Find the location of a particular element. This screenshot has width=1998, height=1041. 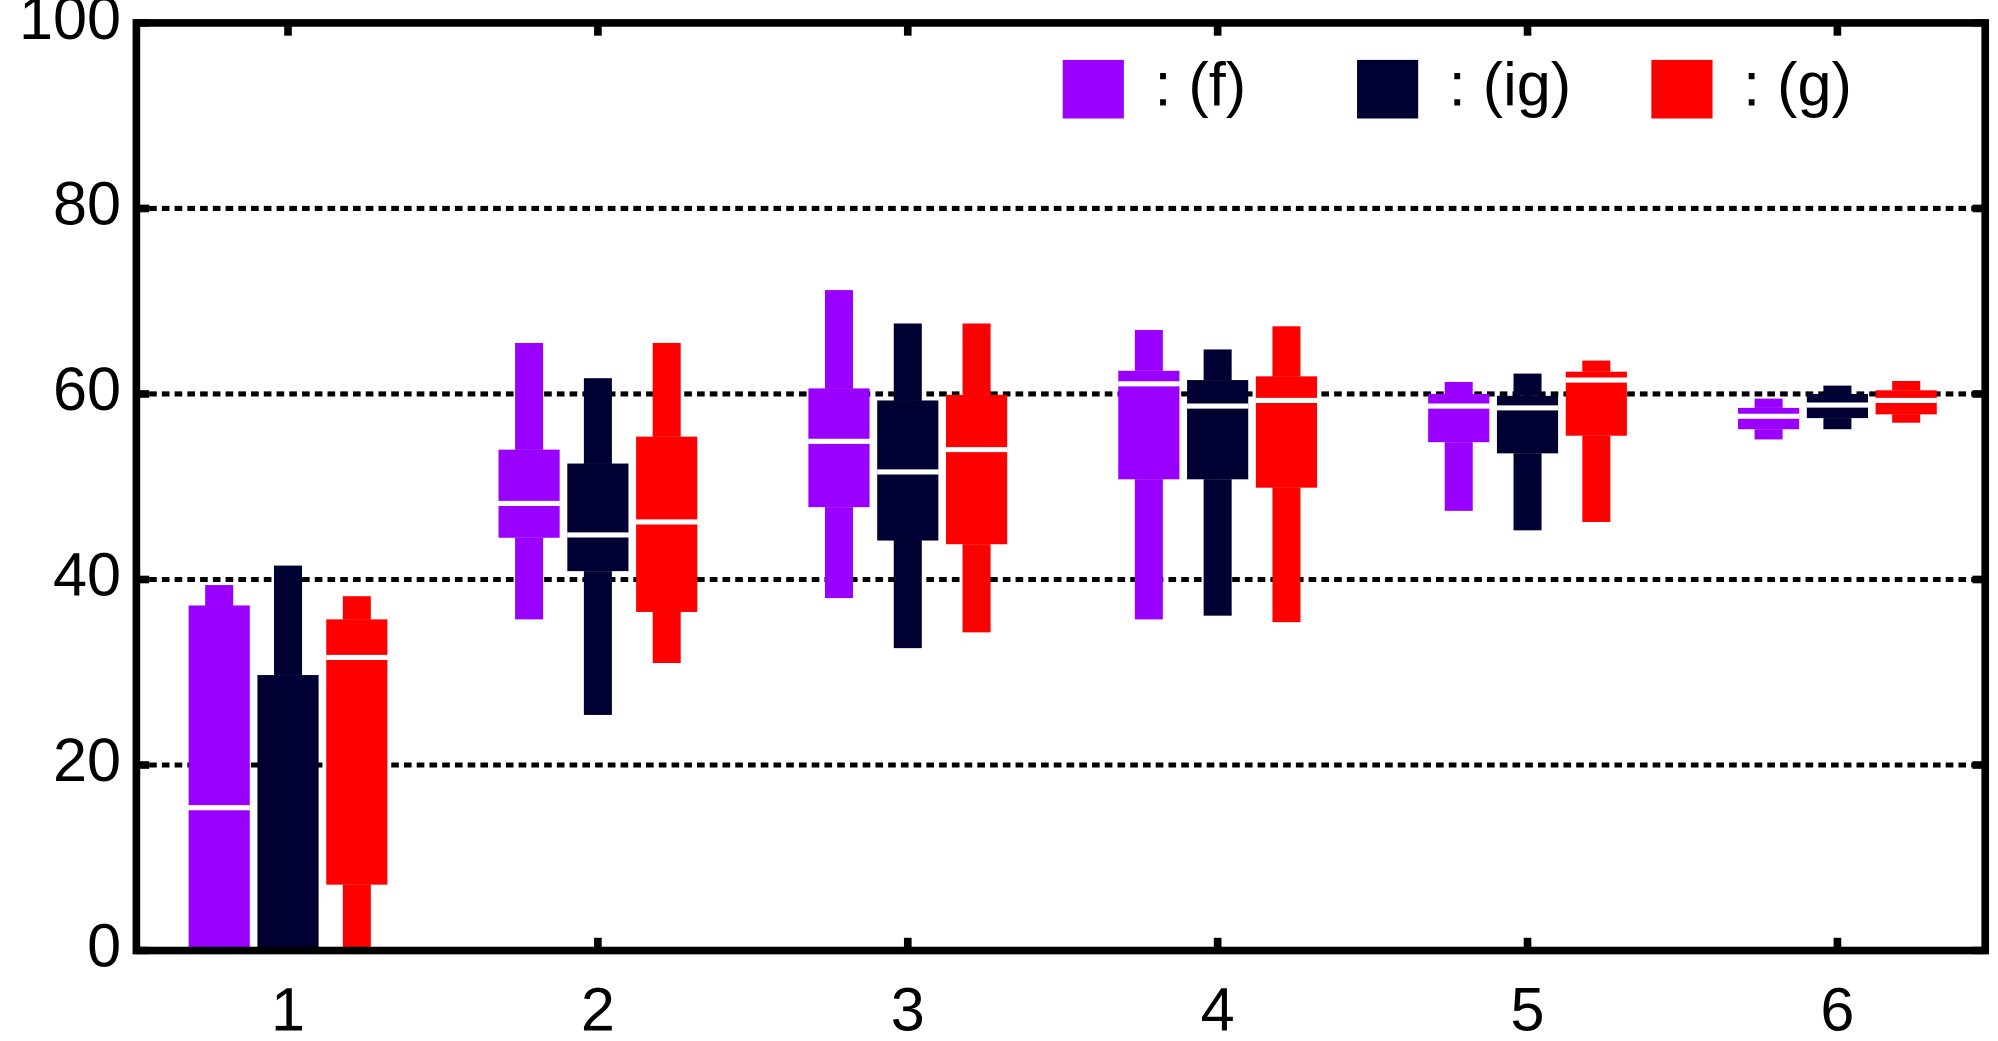

y-tick-label: 60 is located at coordinates (87, 389).